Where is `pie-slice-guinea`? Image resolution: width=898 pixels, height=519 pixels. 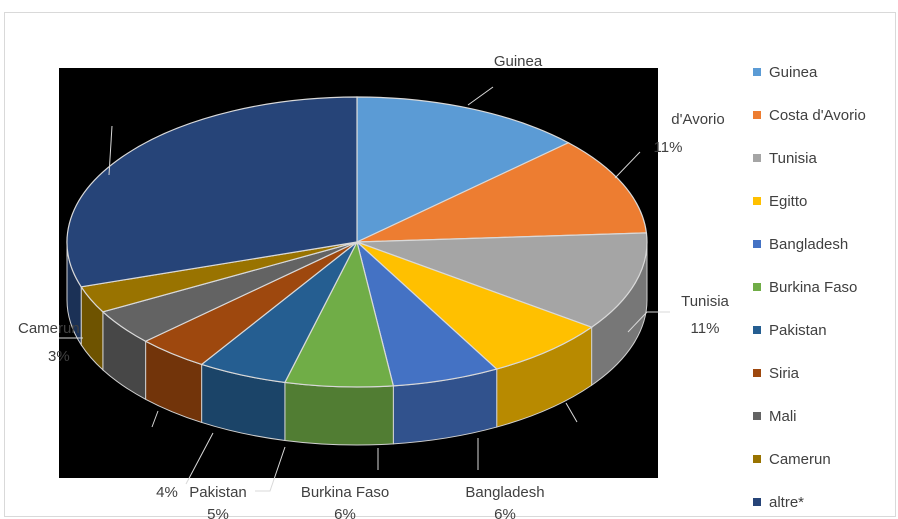 pie-slice-guinea is located at coordinates (463, 169).